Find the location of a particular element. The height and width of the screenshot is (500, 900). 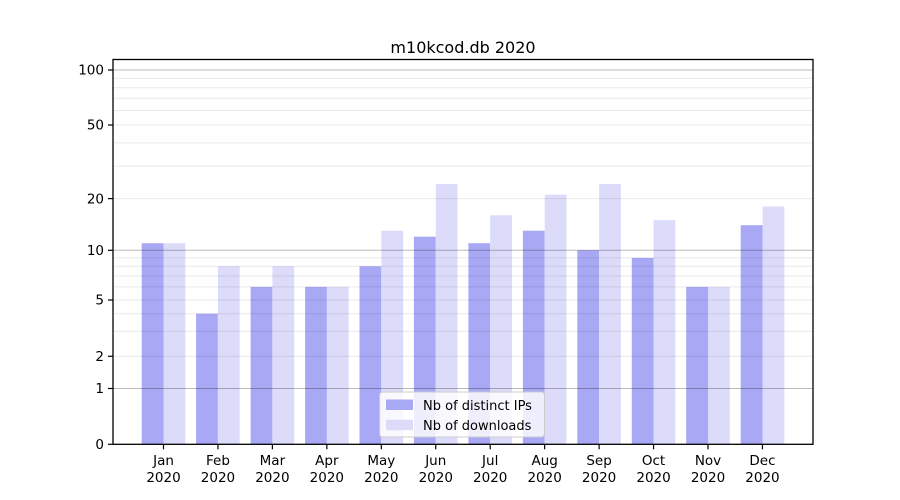

bar-nb-of-downloads-feb is located at coordinates (228, 355).